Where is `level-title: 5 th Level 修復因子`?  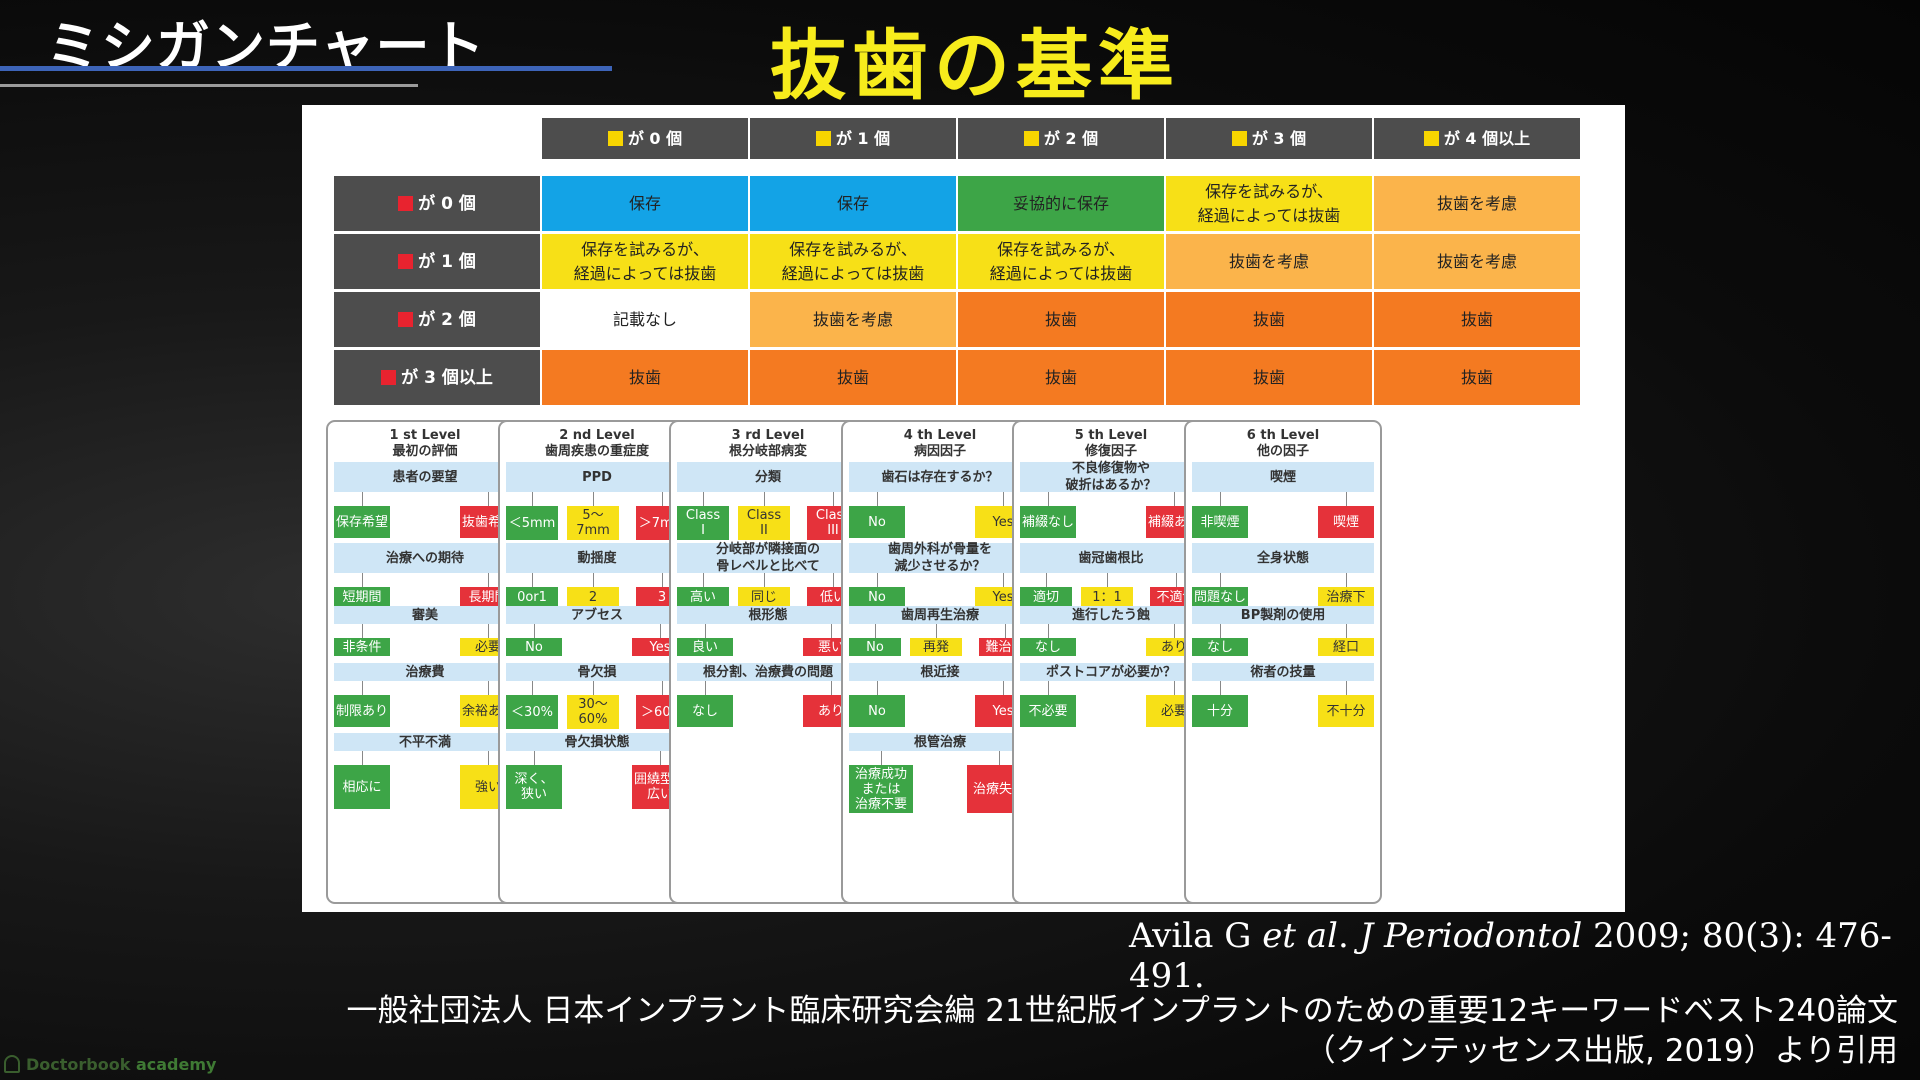 level-title: 5 th Level 修復因子 is located at coordinates (1111, 443).